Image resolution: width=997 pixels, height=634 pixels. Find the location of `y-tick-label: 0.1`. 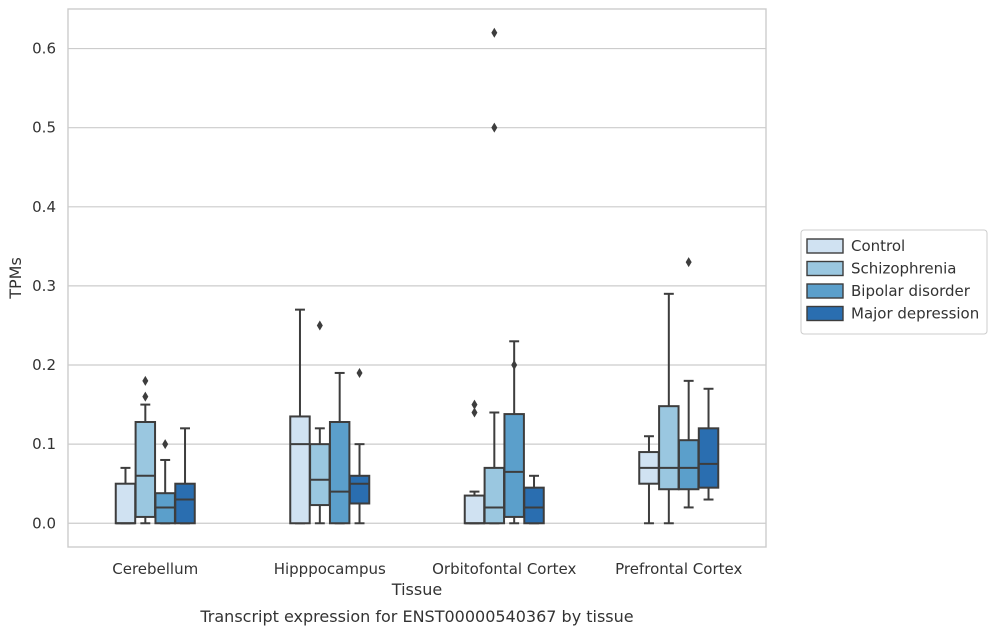

y-tick-label: 0.1 is located at coordinates (44, 444).